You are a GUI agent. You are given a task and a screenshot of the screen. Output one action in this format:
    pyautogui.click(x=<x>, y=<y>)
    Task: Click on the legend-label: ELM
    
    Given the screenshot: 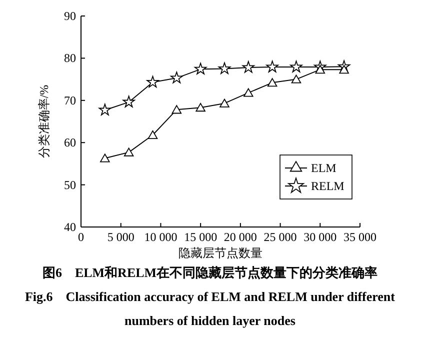 What is the action you would take?
    pyautogui.click(x=324, y=168)
    